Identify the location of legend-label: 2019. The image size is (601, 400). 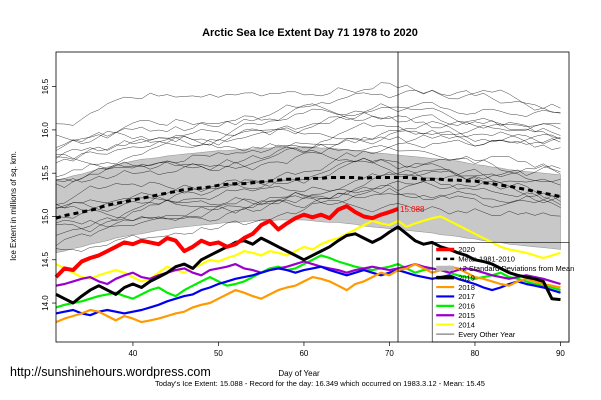
(466, 277).